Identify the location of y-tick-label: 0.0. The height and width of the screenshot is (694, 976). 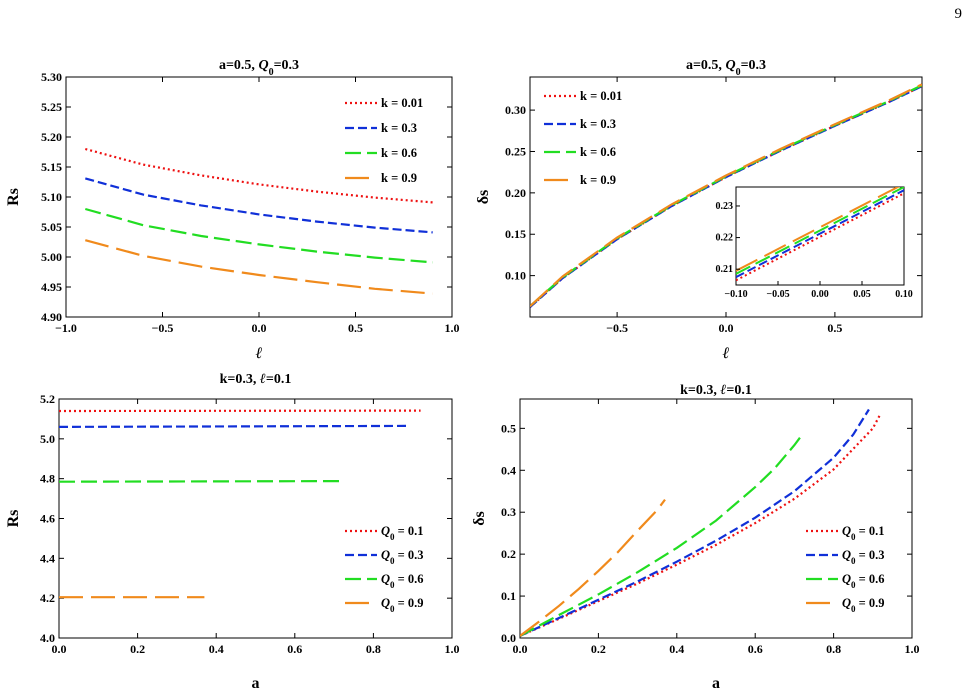
(508, 638).